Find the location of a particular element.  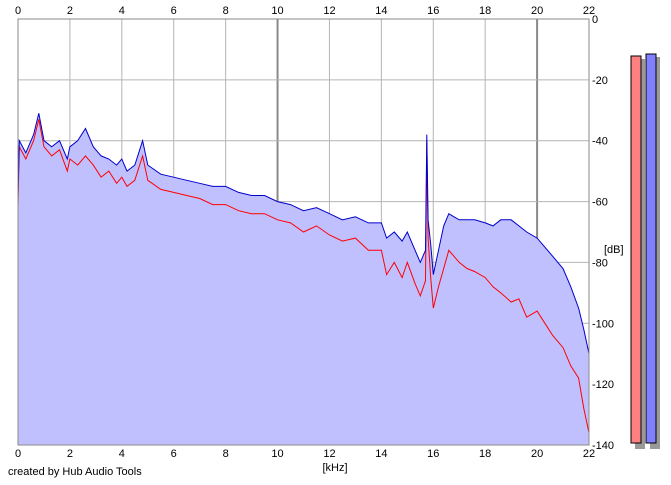

x-axis-label: [kHz] is located at coordinates (334, 468).